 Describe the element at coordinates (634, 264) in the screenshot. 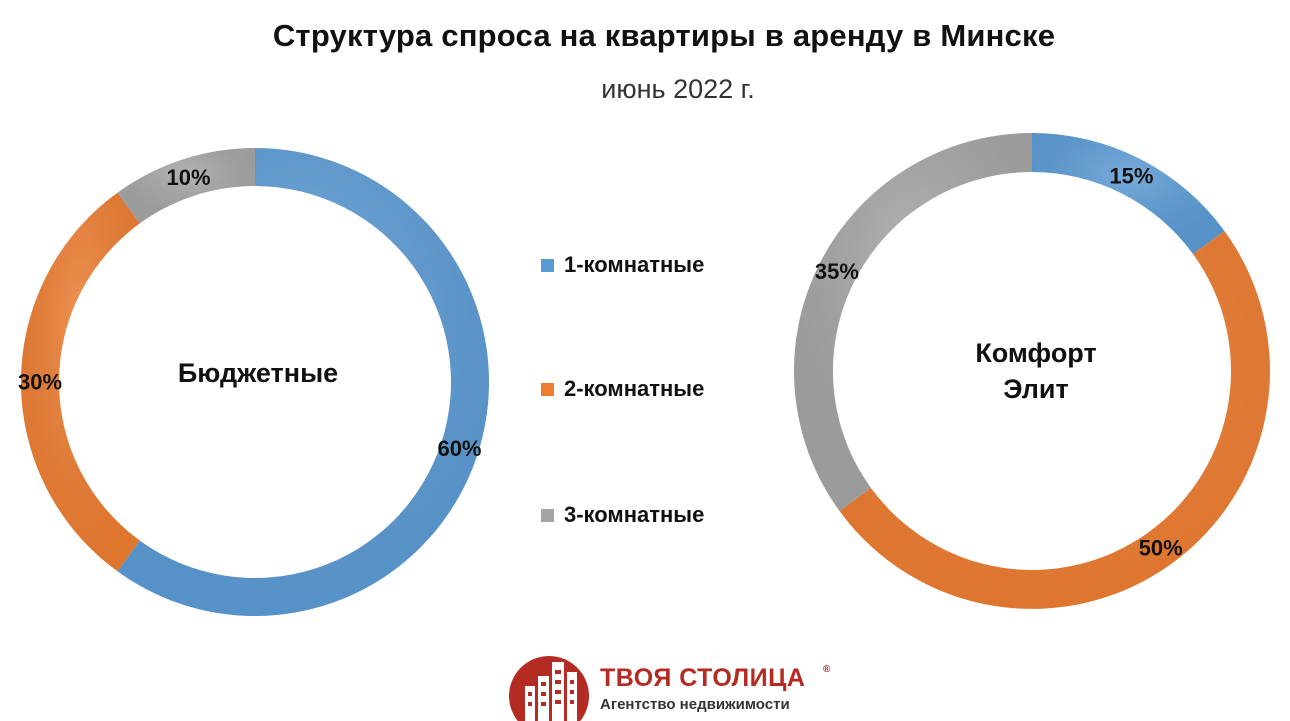

I see `legend-label: 1-комнатные` at that location.